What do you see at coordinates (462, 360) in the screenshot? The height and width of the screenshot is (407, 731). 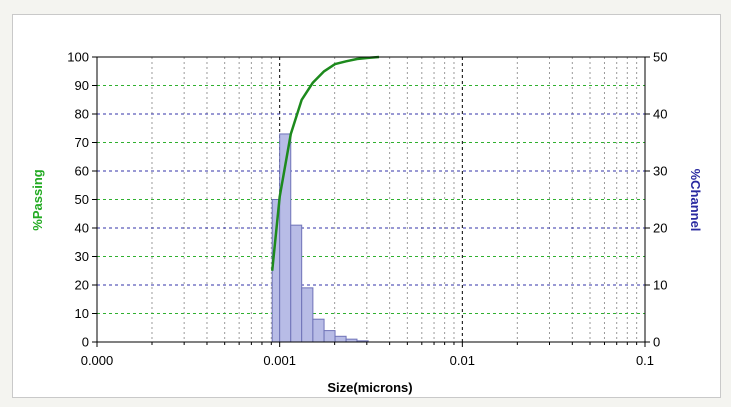 I see `x-tick-label: 0.01` at bounding box center [462, 360].